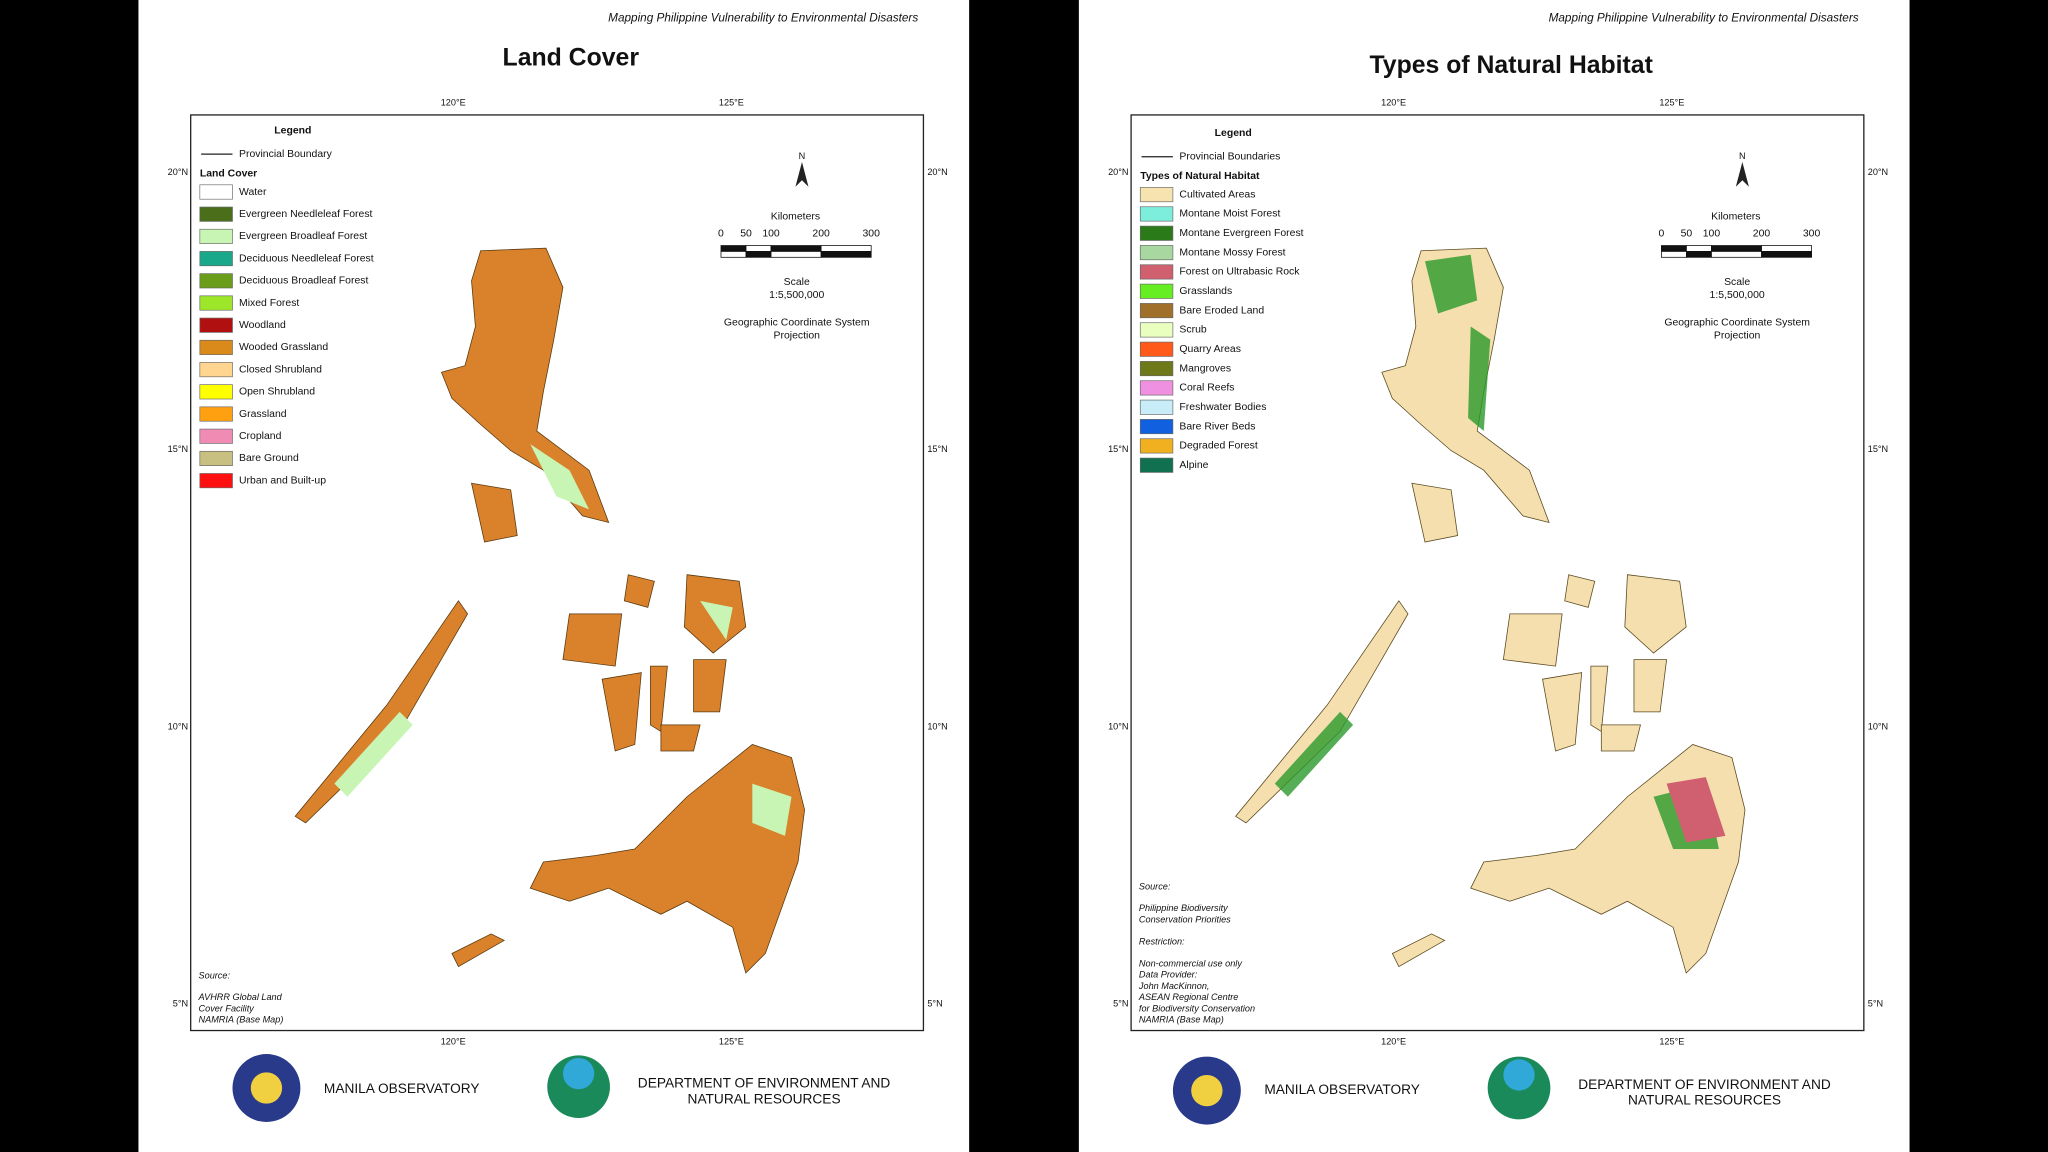 The height and width of the screenshot is (1152, 2048). What do you see at coordinates (280, 369) in the screenshot?
I see `legend-label: Closed Shrubland` at bounding box center [280, 369].